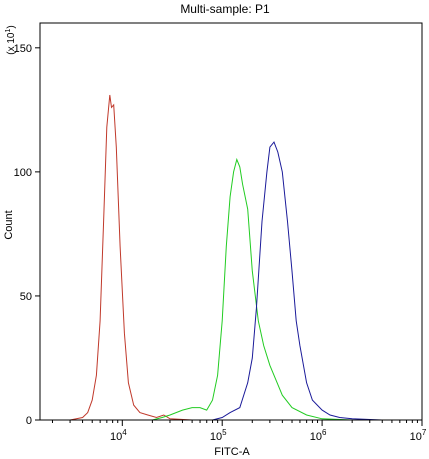 This screenshot has width=429, height=459. Describe the element at coordinates (9, 224) in the screenshot. I see `y-axis-label: Count` at that location.